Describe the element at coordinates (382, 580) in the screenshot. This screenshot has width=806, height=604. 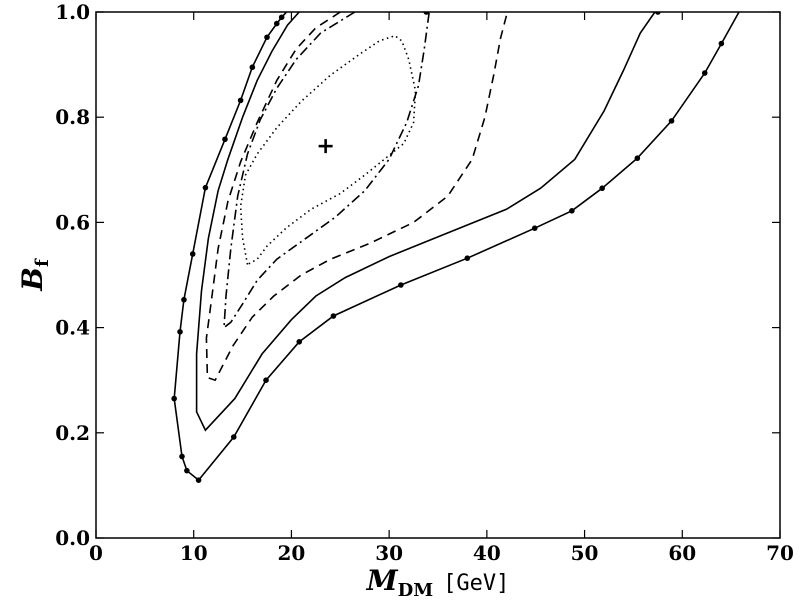
I see `x-axis-title-main: M` at that location.